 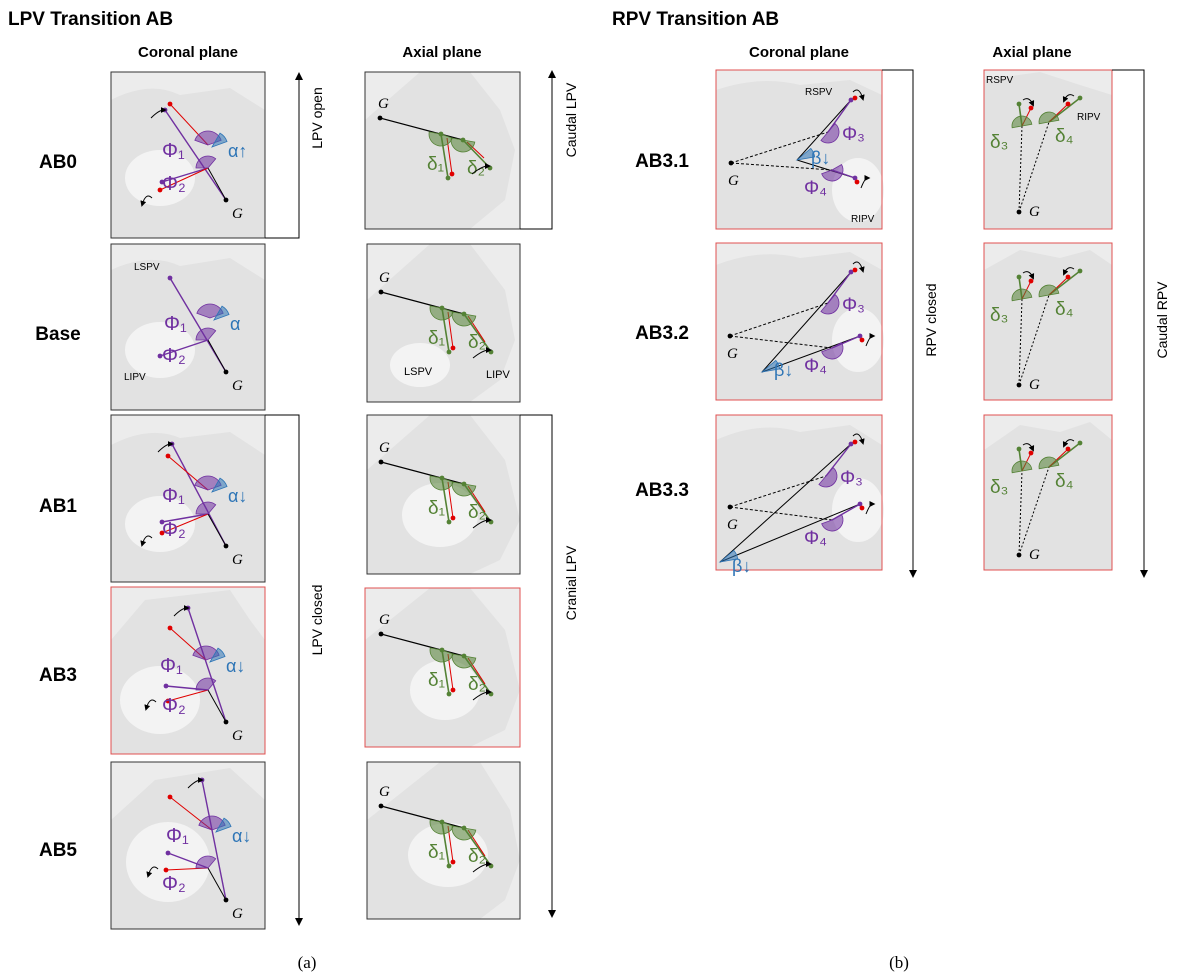 I want to click on panel-a-axial-column, so click(x=442, y=495).